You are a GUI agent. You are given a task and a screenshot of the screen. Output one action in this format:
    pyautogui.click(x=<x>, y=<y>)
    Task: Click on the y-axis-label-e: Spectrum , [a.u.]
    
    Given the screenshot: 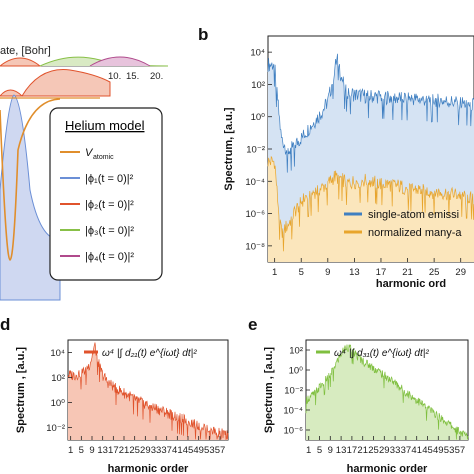 What is the action you would take?
    pyautogui.click(x=269, y=390)
    